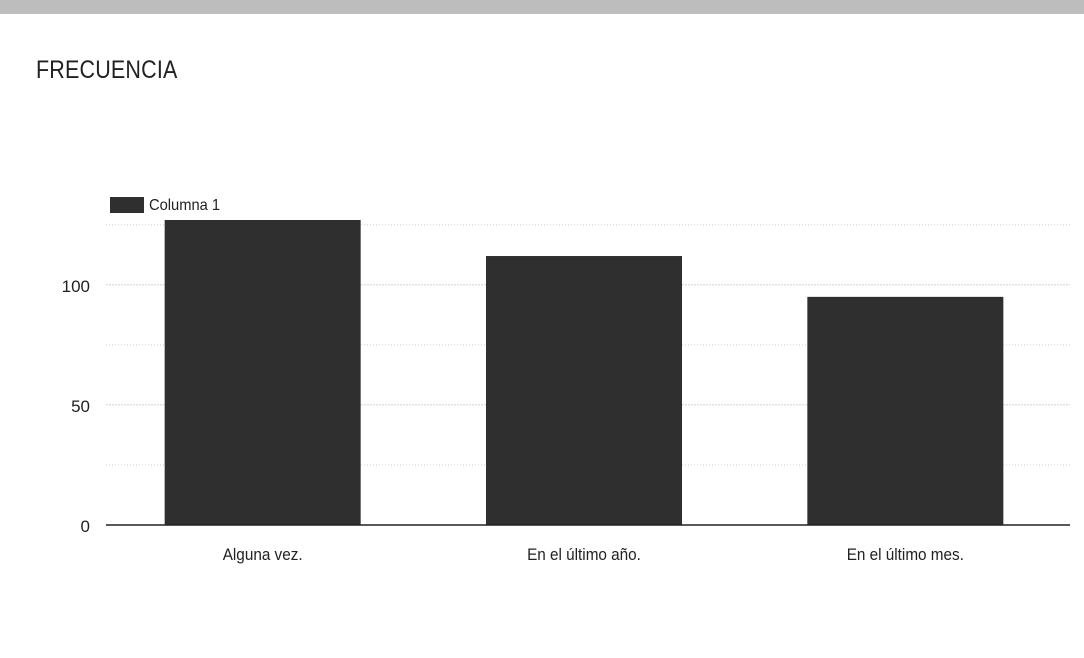 The image size is (1084, 658). Describe the element at coordinates (905, 554) in the screenshot. I see `x-tick-label: En el último mes.` at that location.